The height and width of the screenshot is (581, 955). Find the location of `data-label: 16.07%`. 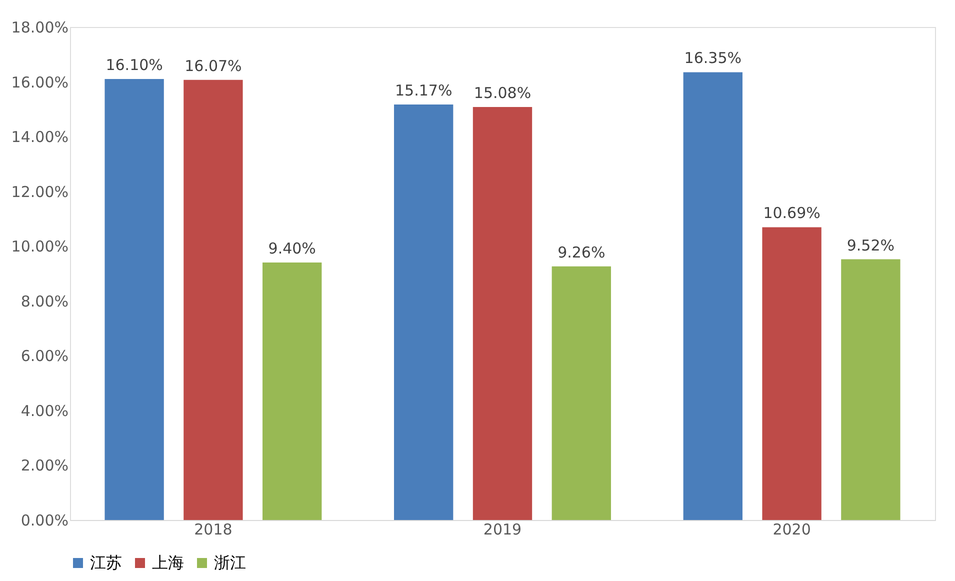

data-label: 16.07% is located at coordinates (213, 65).